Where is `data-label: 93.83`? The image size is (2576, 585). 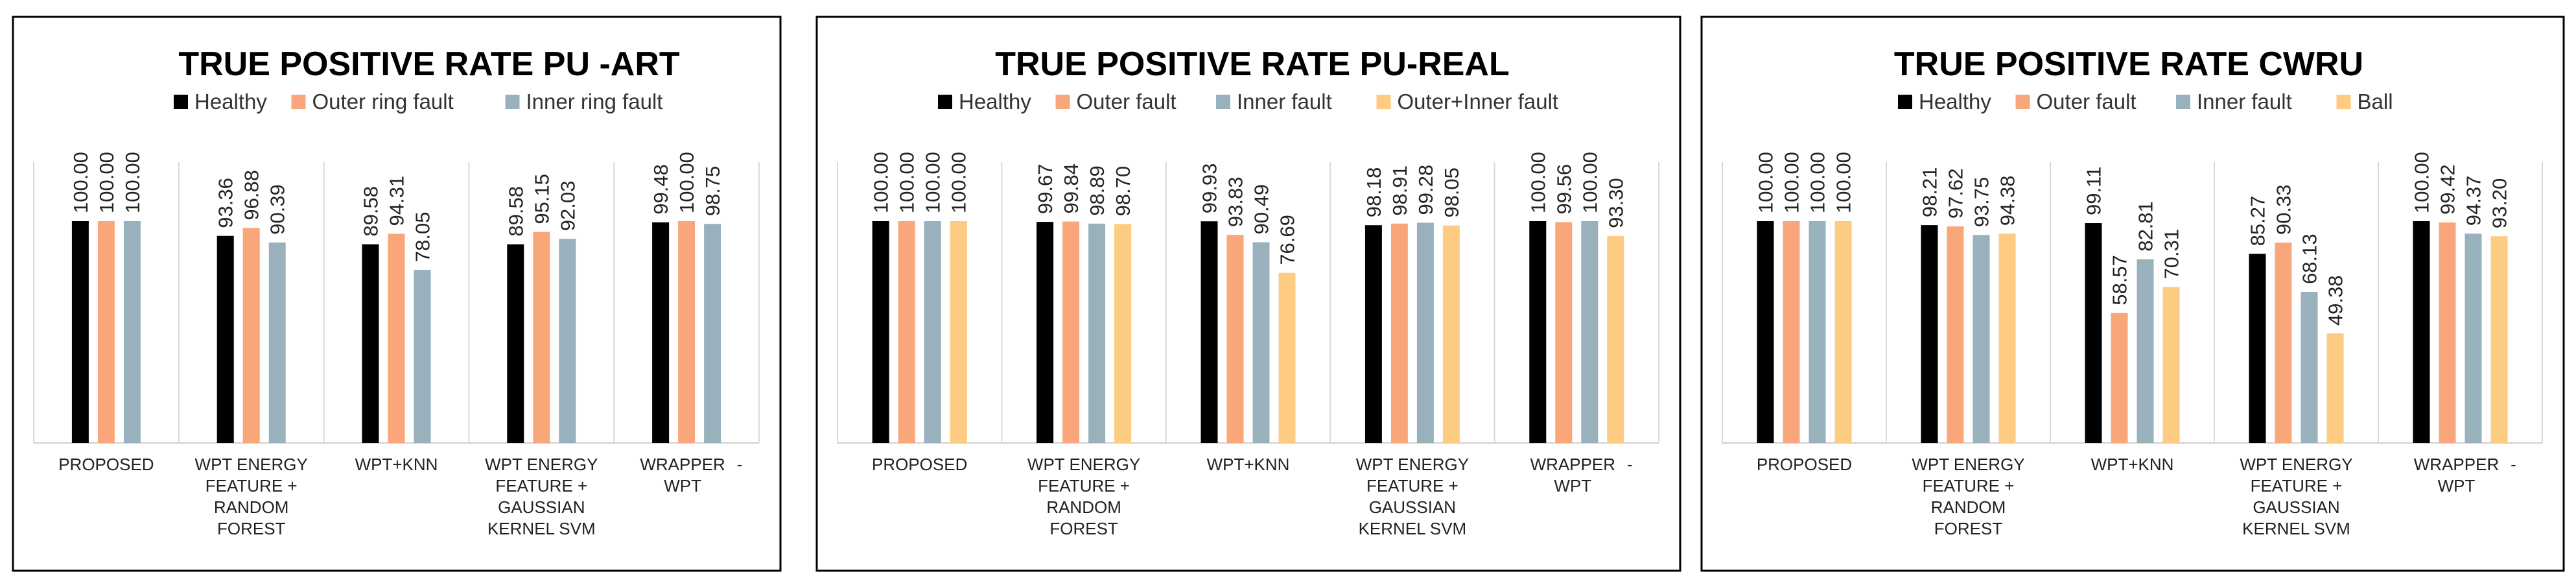 data-label: 93.83 is located at coordinates (1235, 202).